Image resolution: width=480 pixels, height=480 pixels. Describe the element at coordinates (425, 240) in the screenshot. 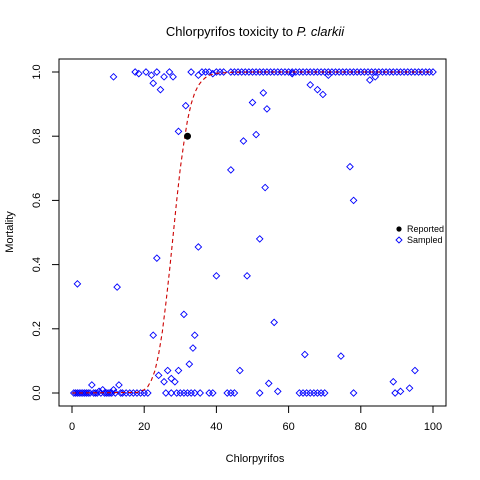

I see `legend-label: Sampled` at that location.